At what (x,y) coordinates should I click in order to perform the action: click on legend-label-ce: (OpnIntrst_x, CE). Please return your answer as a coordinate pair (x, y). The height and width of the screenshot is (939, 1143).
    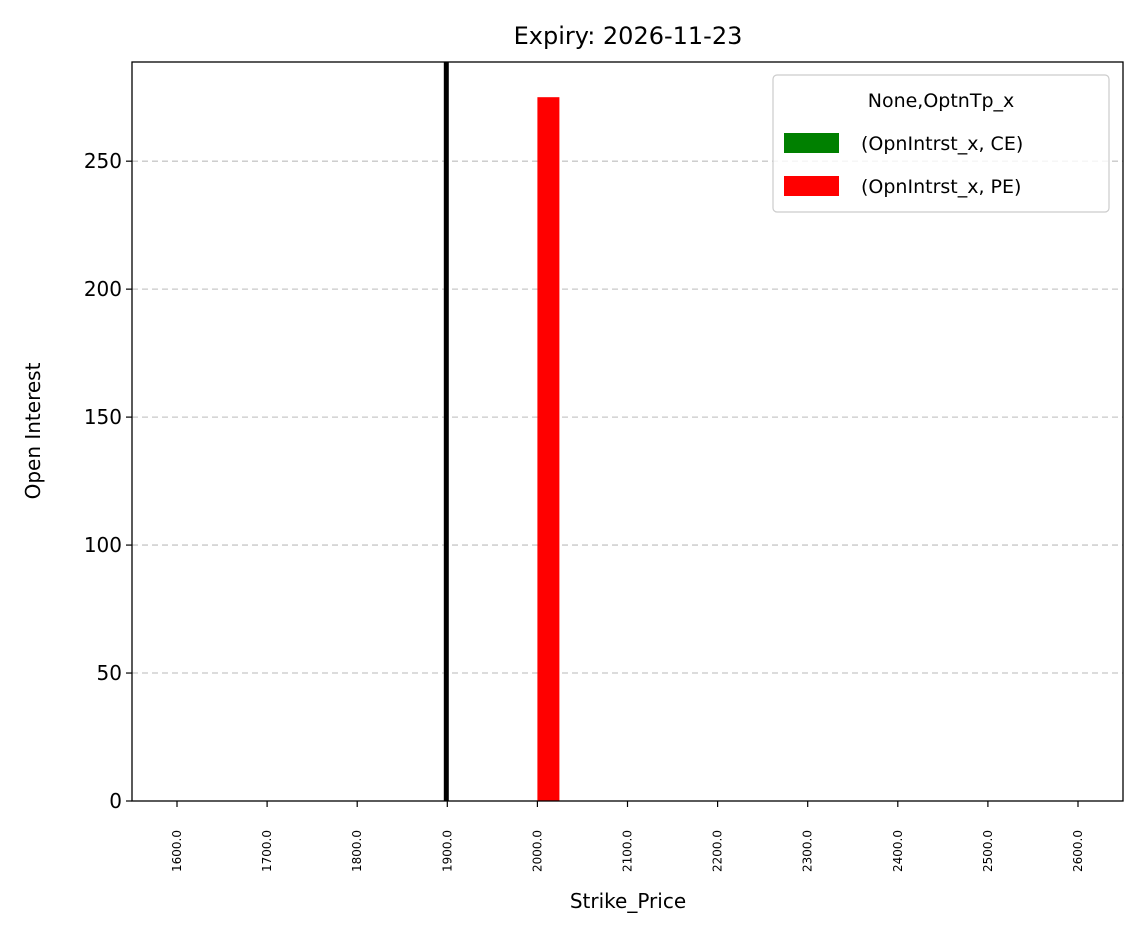
    Looking at the image, I should click on (942, 144).